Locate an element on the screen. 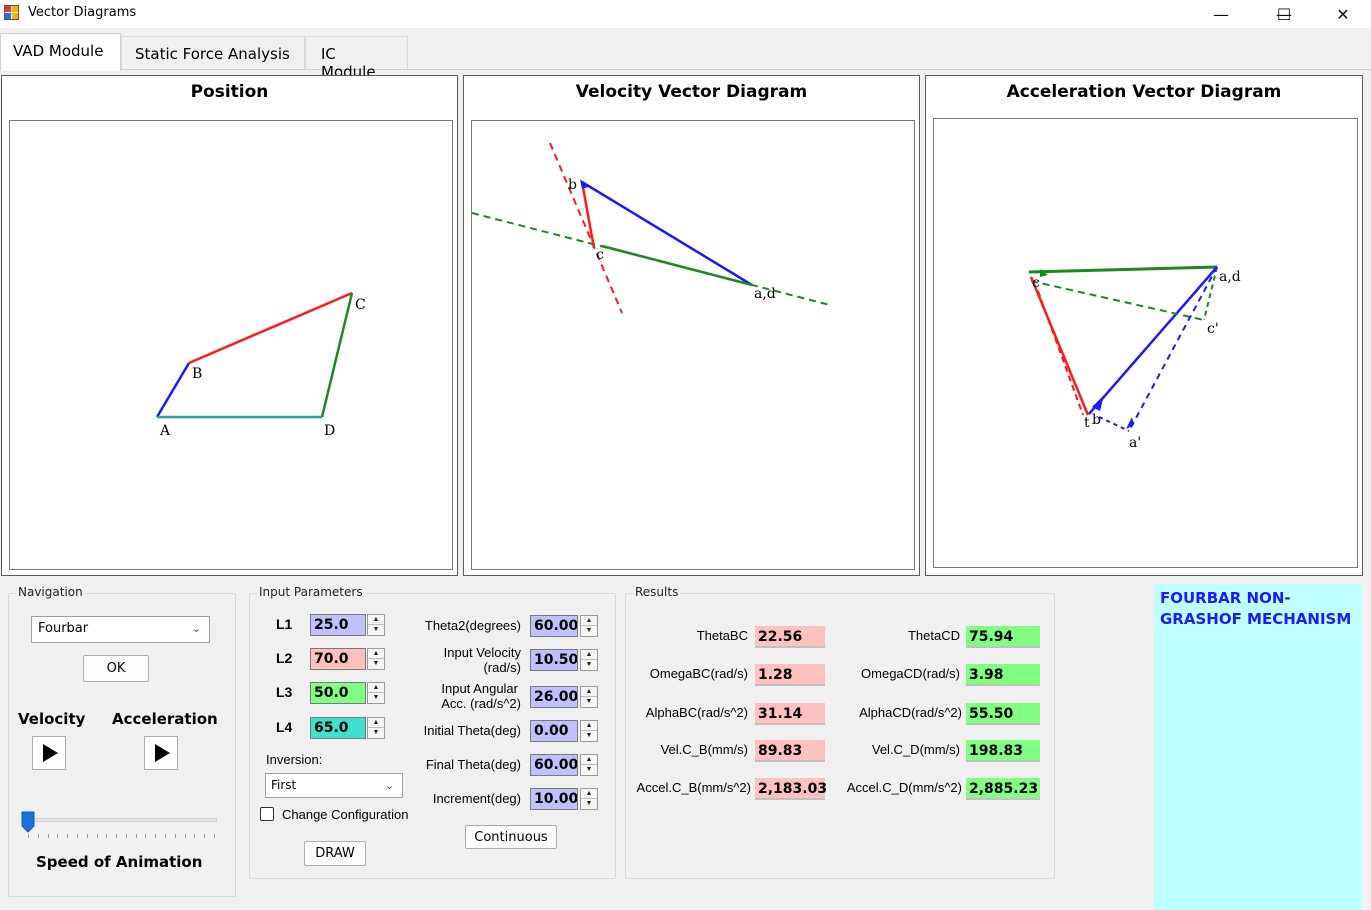  l1-input: 25.0 is located at coordinates (338, 625).